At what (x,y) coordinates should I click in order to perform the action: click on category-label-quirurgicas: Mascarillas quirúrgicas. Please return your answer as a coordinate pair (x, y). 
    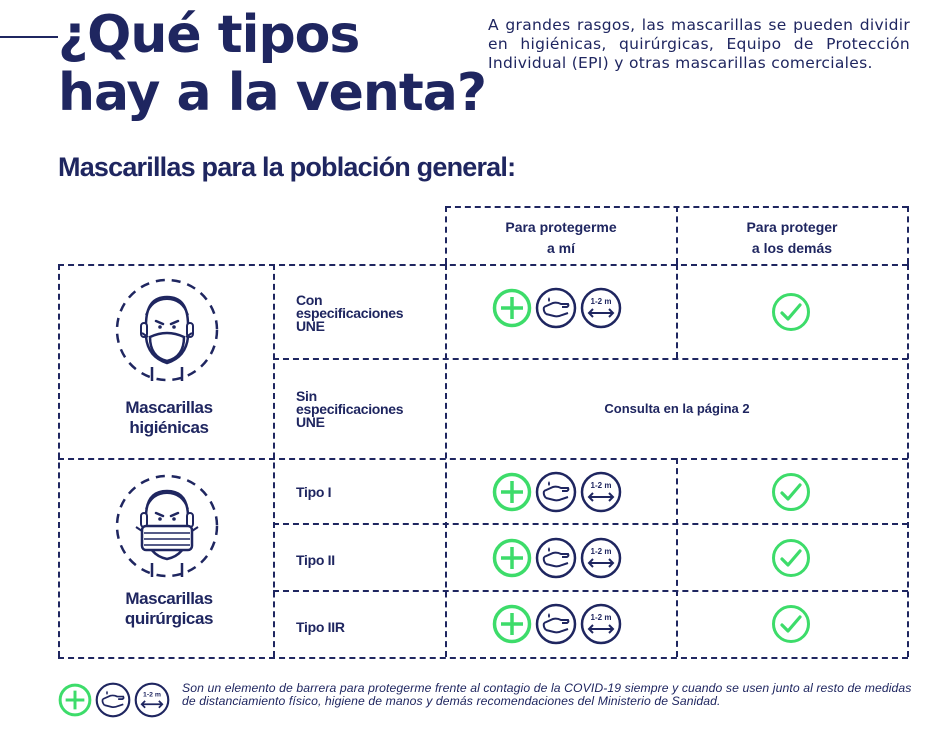
    Looking at the image, I should click on (169, 609).